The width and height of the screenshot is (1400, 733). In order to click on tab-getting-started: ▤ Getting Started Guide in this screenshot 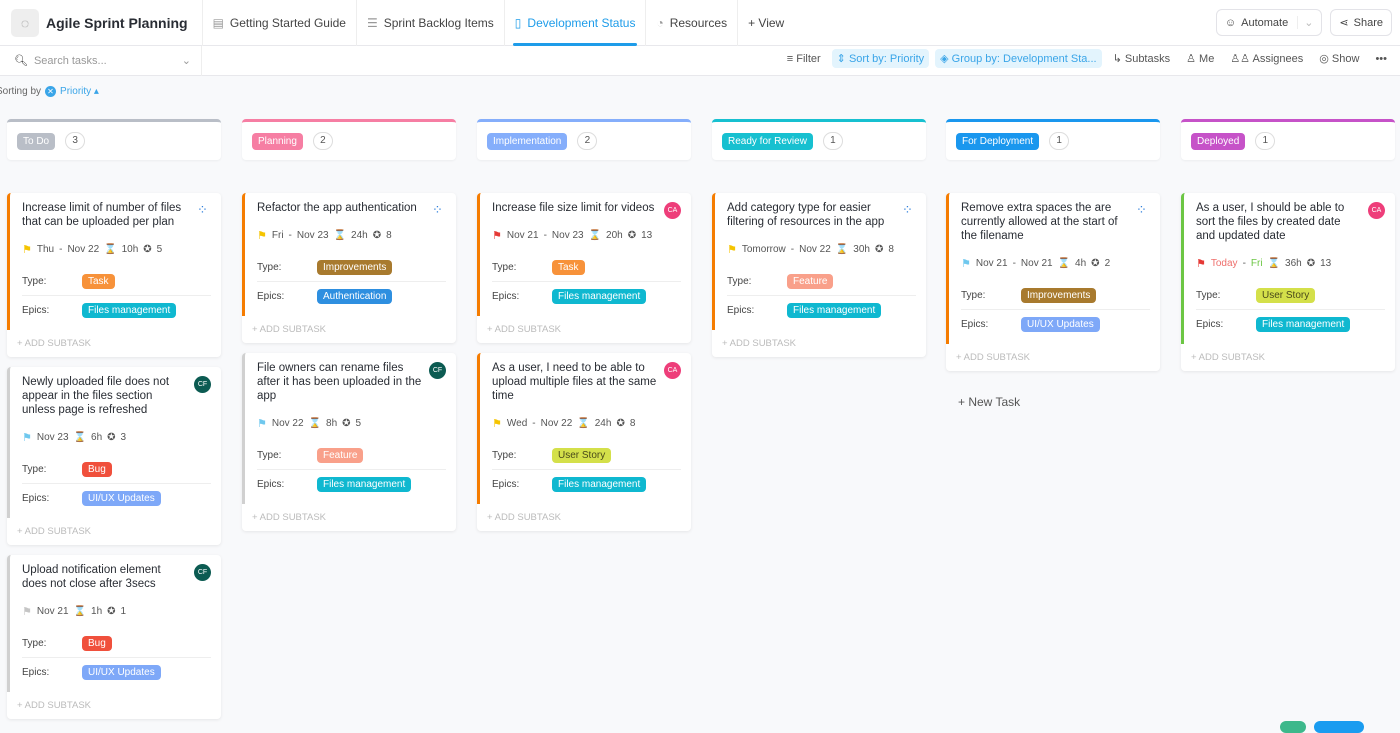, I will do `click(278, 23)`.